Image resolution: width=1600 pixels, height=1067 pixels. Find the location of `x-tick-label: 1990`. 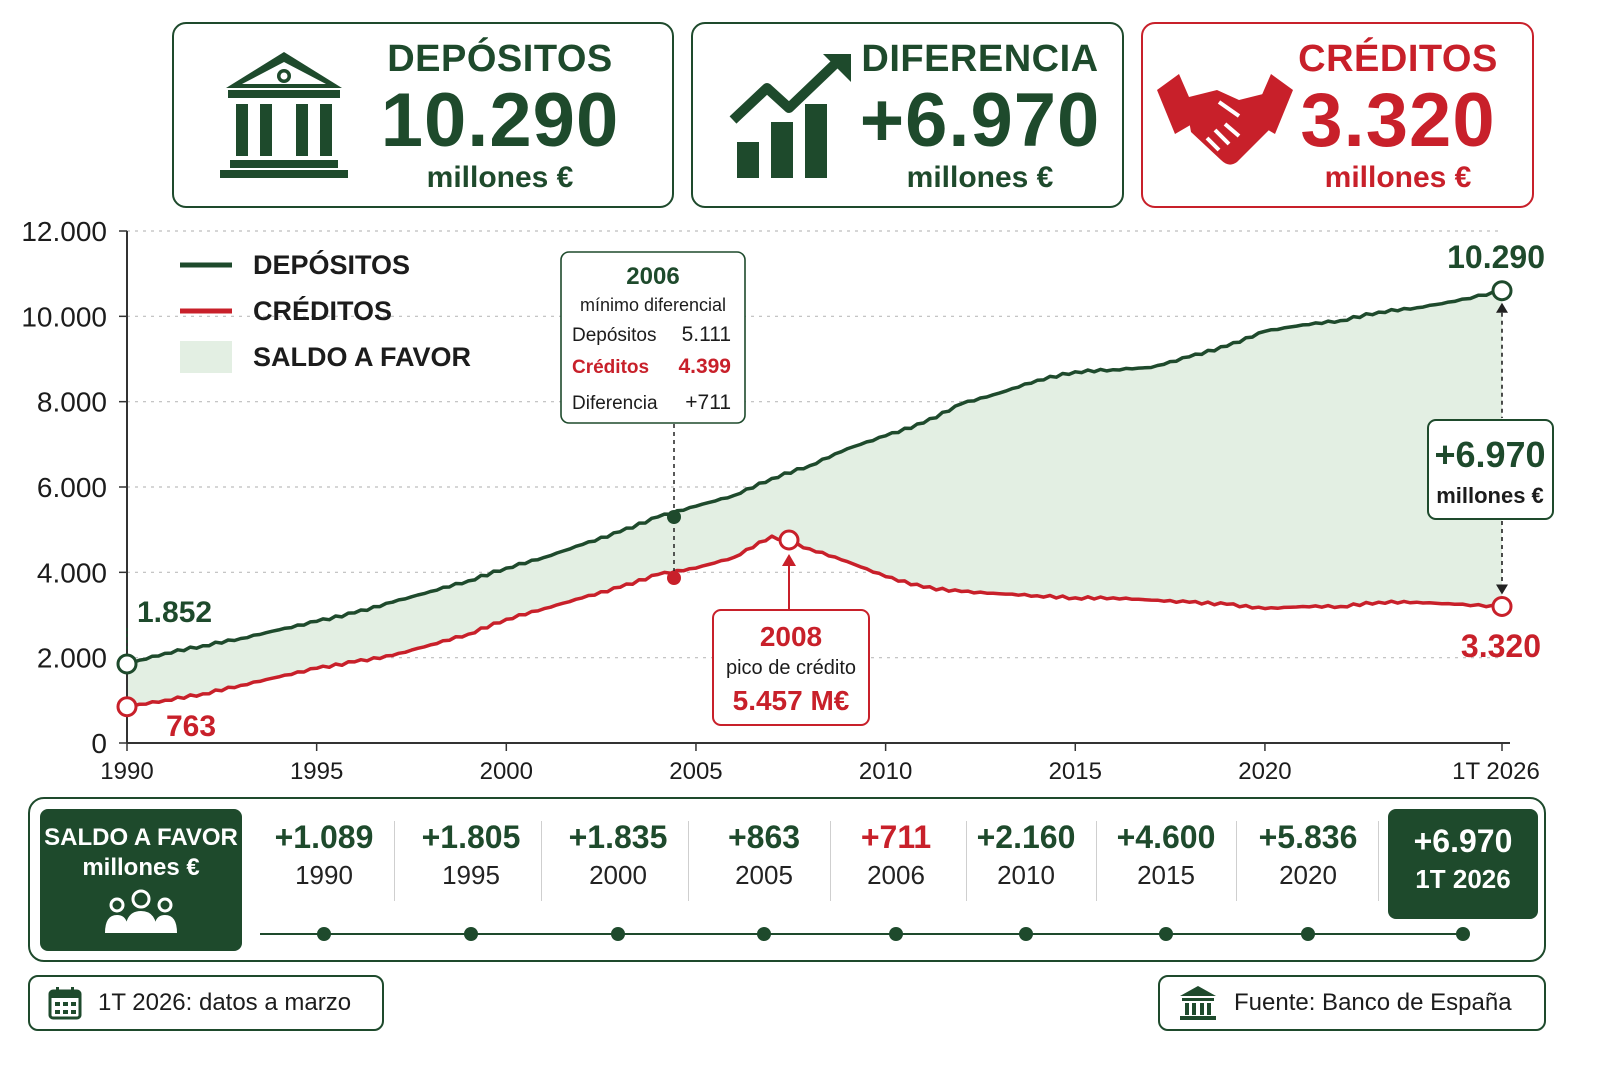

x-tick-label: 1990 is located at coordinates (126, 771).